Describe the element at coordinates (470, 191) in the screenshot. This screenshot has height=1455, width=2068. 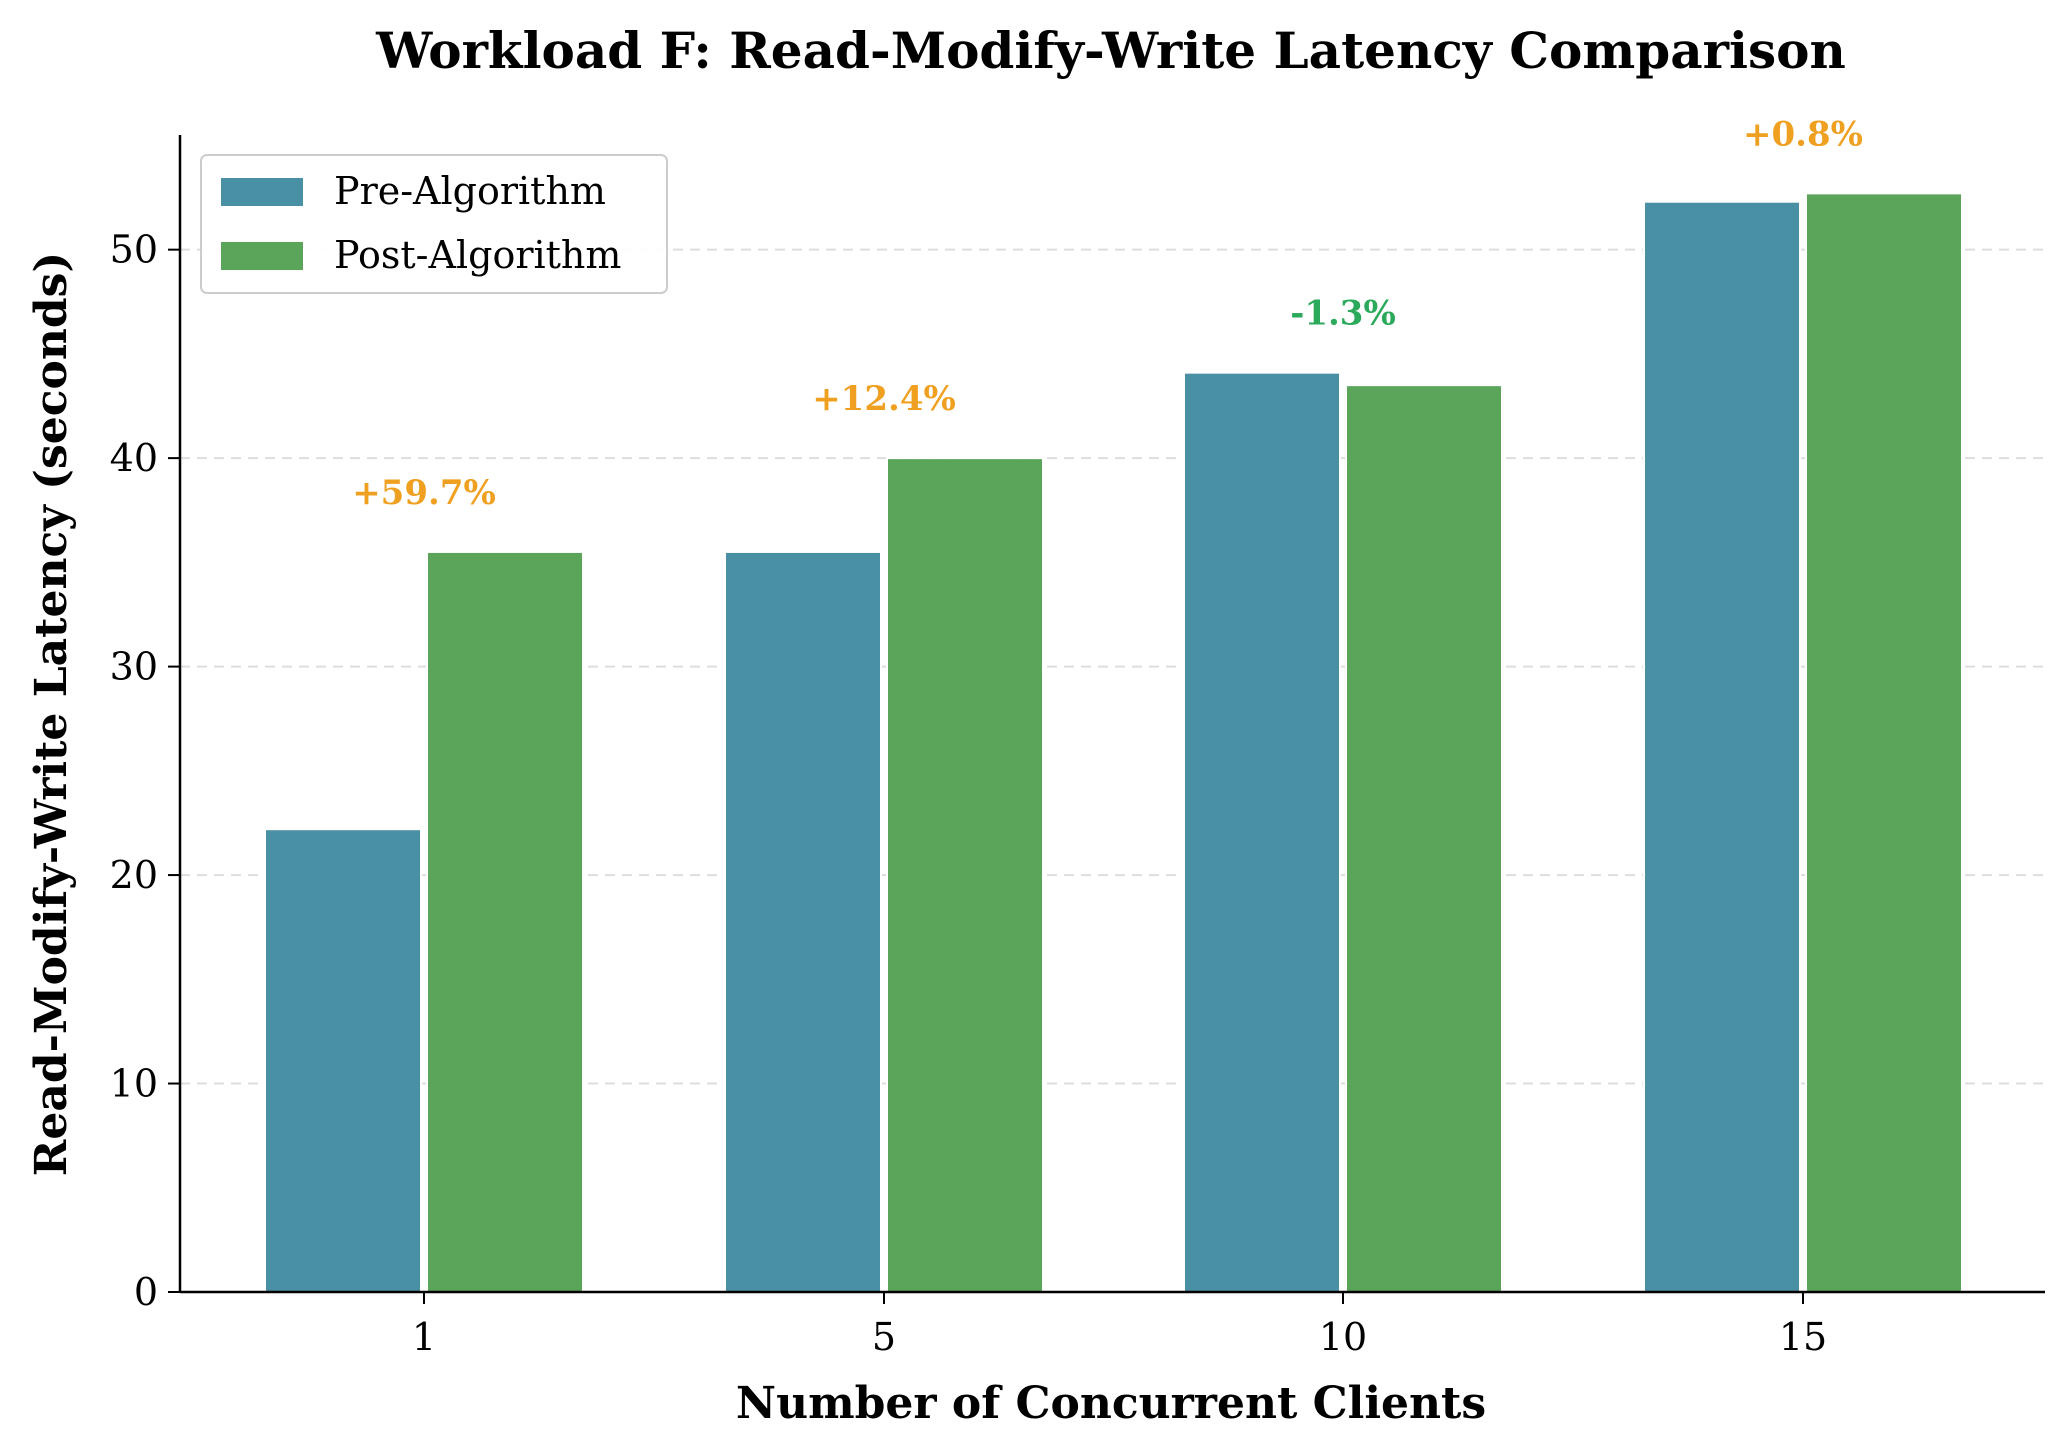
I see `legend-label-pre-algorithm: Pre-Algorithm` at that location.